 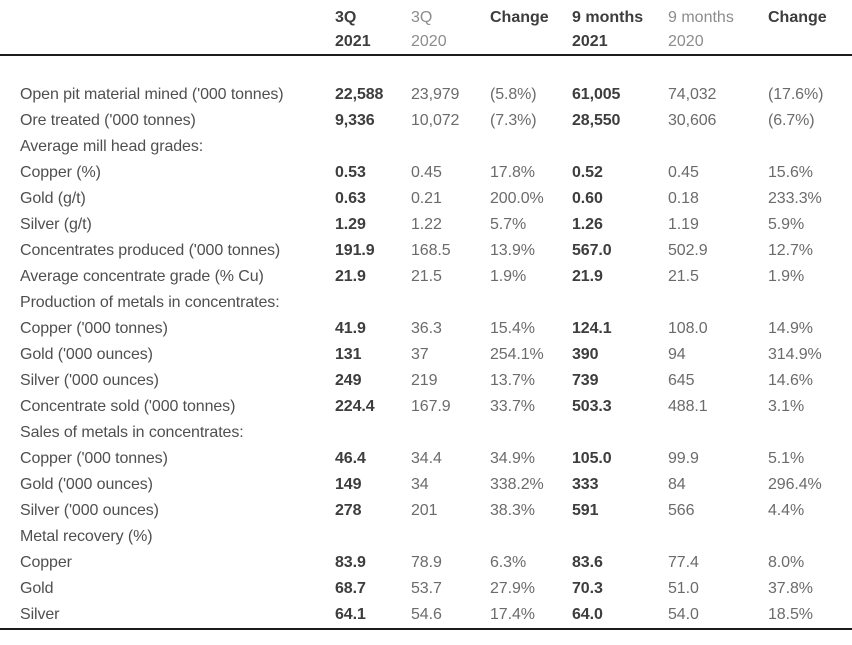 What do you see at coordinates (355, 406) in the screenshot?
I see `cell-3q-2021: 224.4` at bounding box center [355, 406].